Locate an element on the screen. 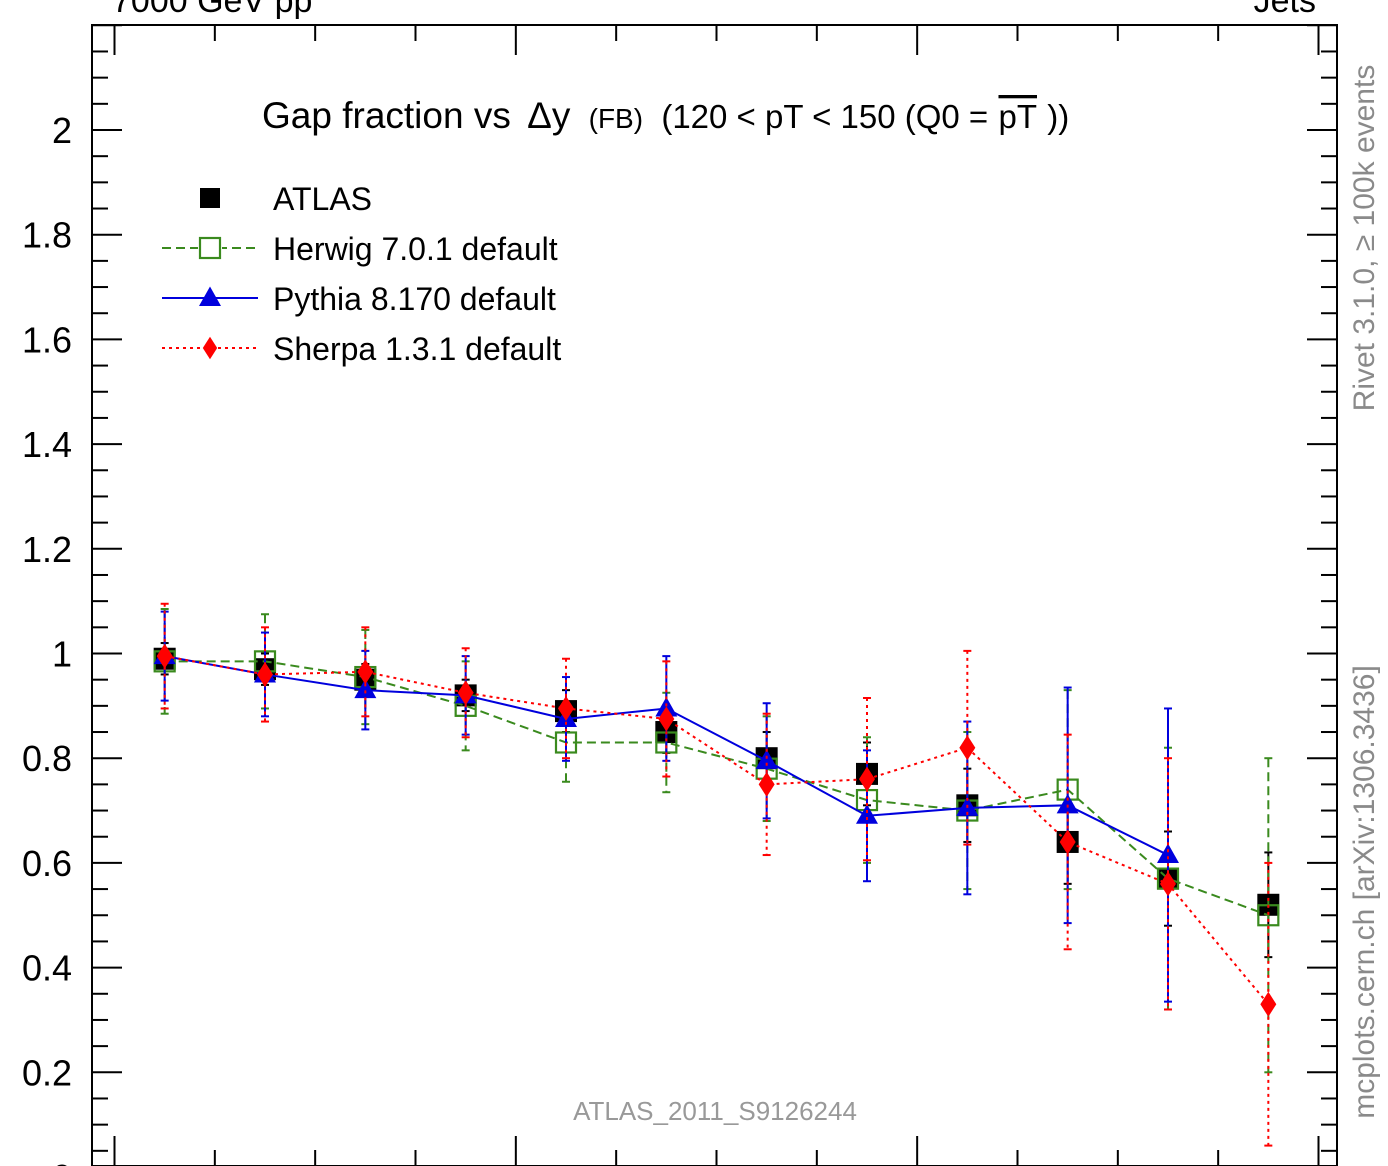 The image size is (1388, 1166). legend-entry: ATLAS is located at coordinates (285, 199).